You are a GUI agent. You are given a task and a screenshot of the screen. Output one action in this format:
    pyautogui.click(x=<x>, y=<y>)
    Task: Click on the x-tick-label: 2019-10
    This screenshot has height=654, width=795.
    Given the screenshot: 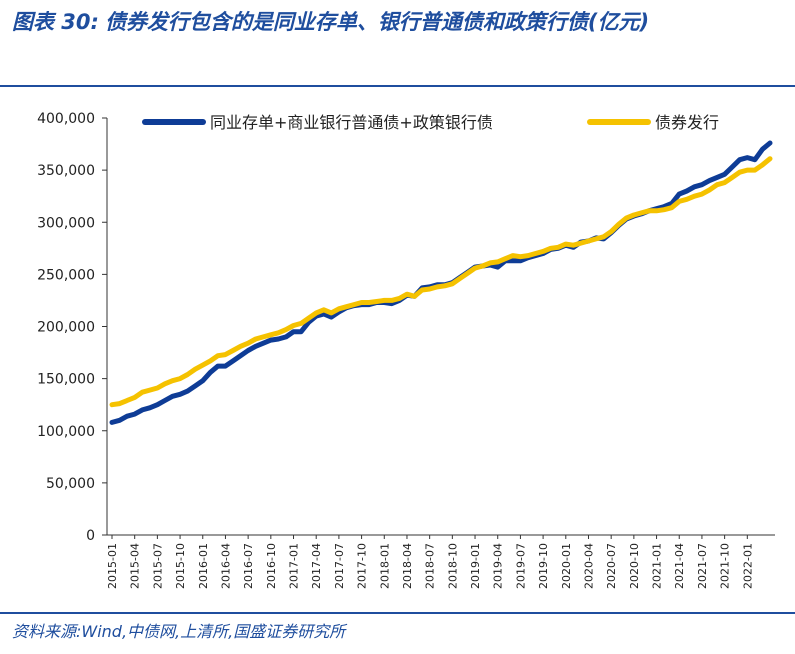 What is the action you would take?
    pyautogui.click(x=543, y=566)
    